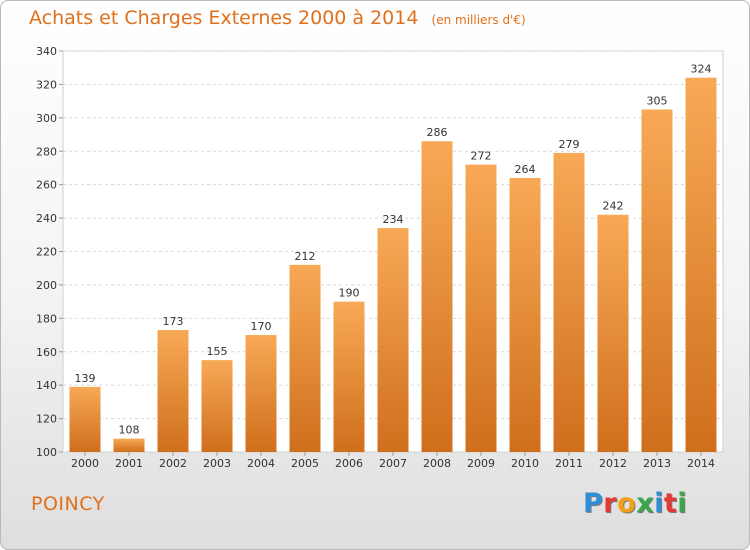 This screenshot has width=750, height=550. I want to click on y-tick-label: 180, so click(46, 318).